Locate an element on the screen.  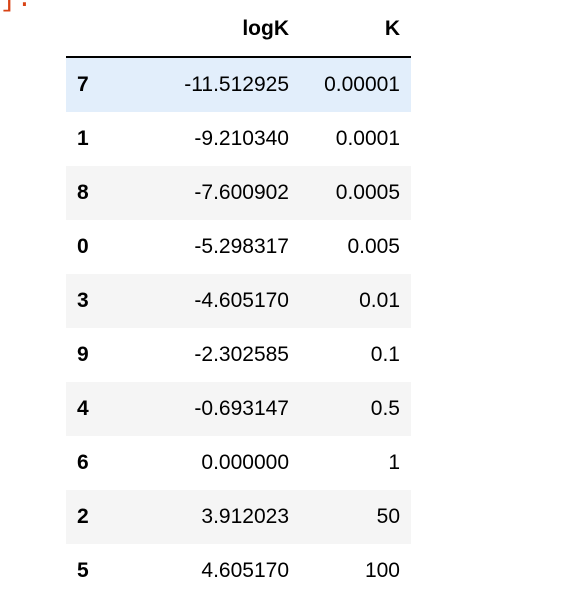
table-row: 3 -4.605170 0.01 is located at coordinates (238, 301).